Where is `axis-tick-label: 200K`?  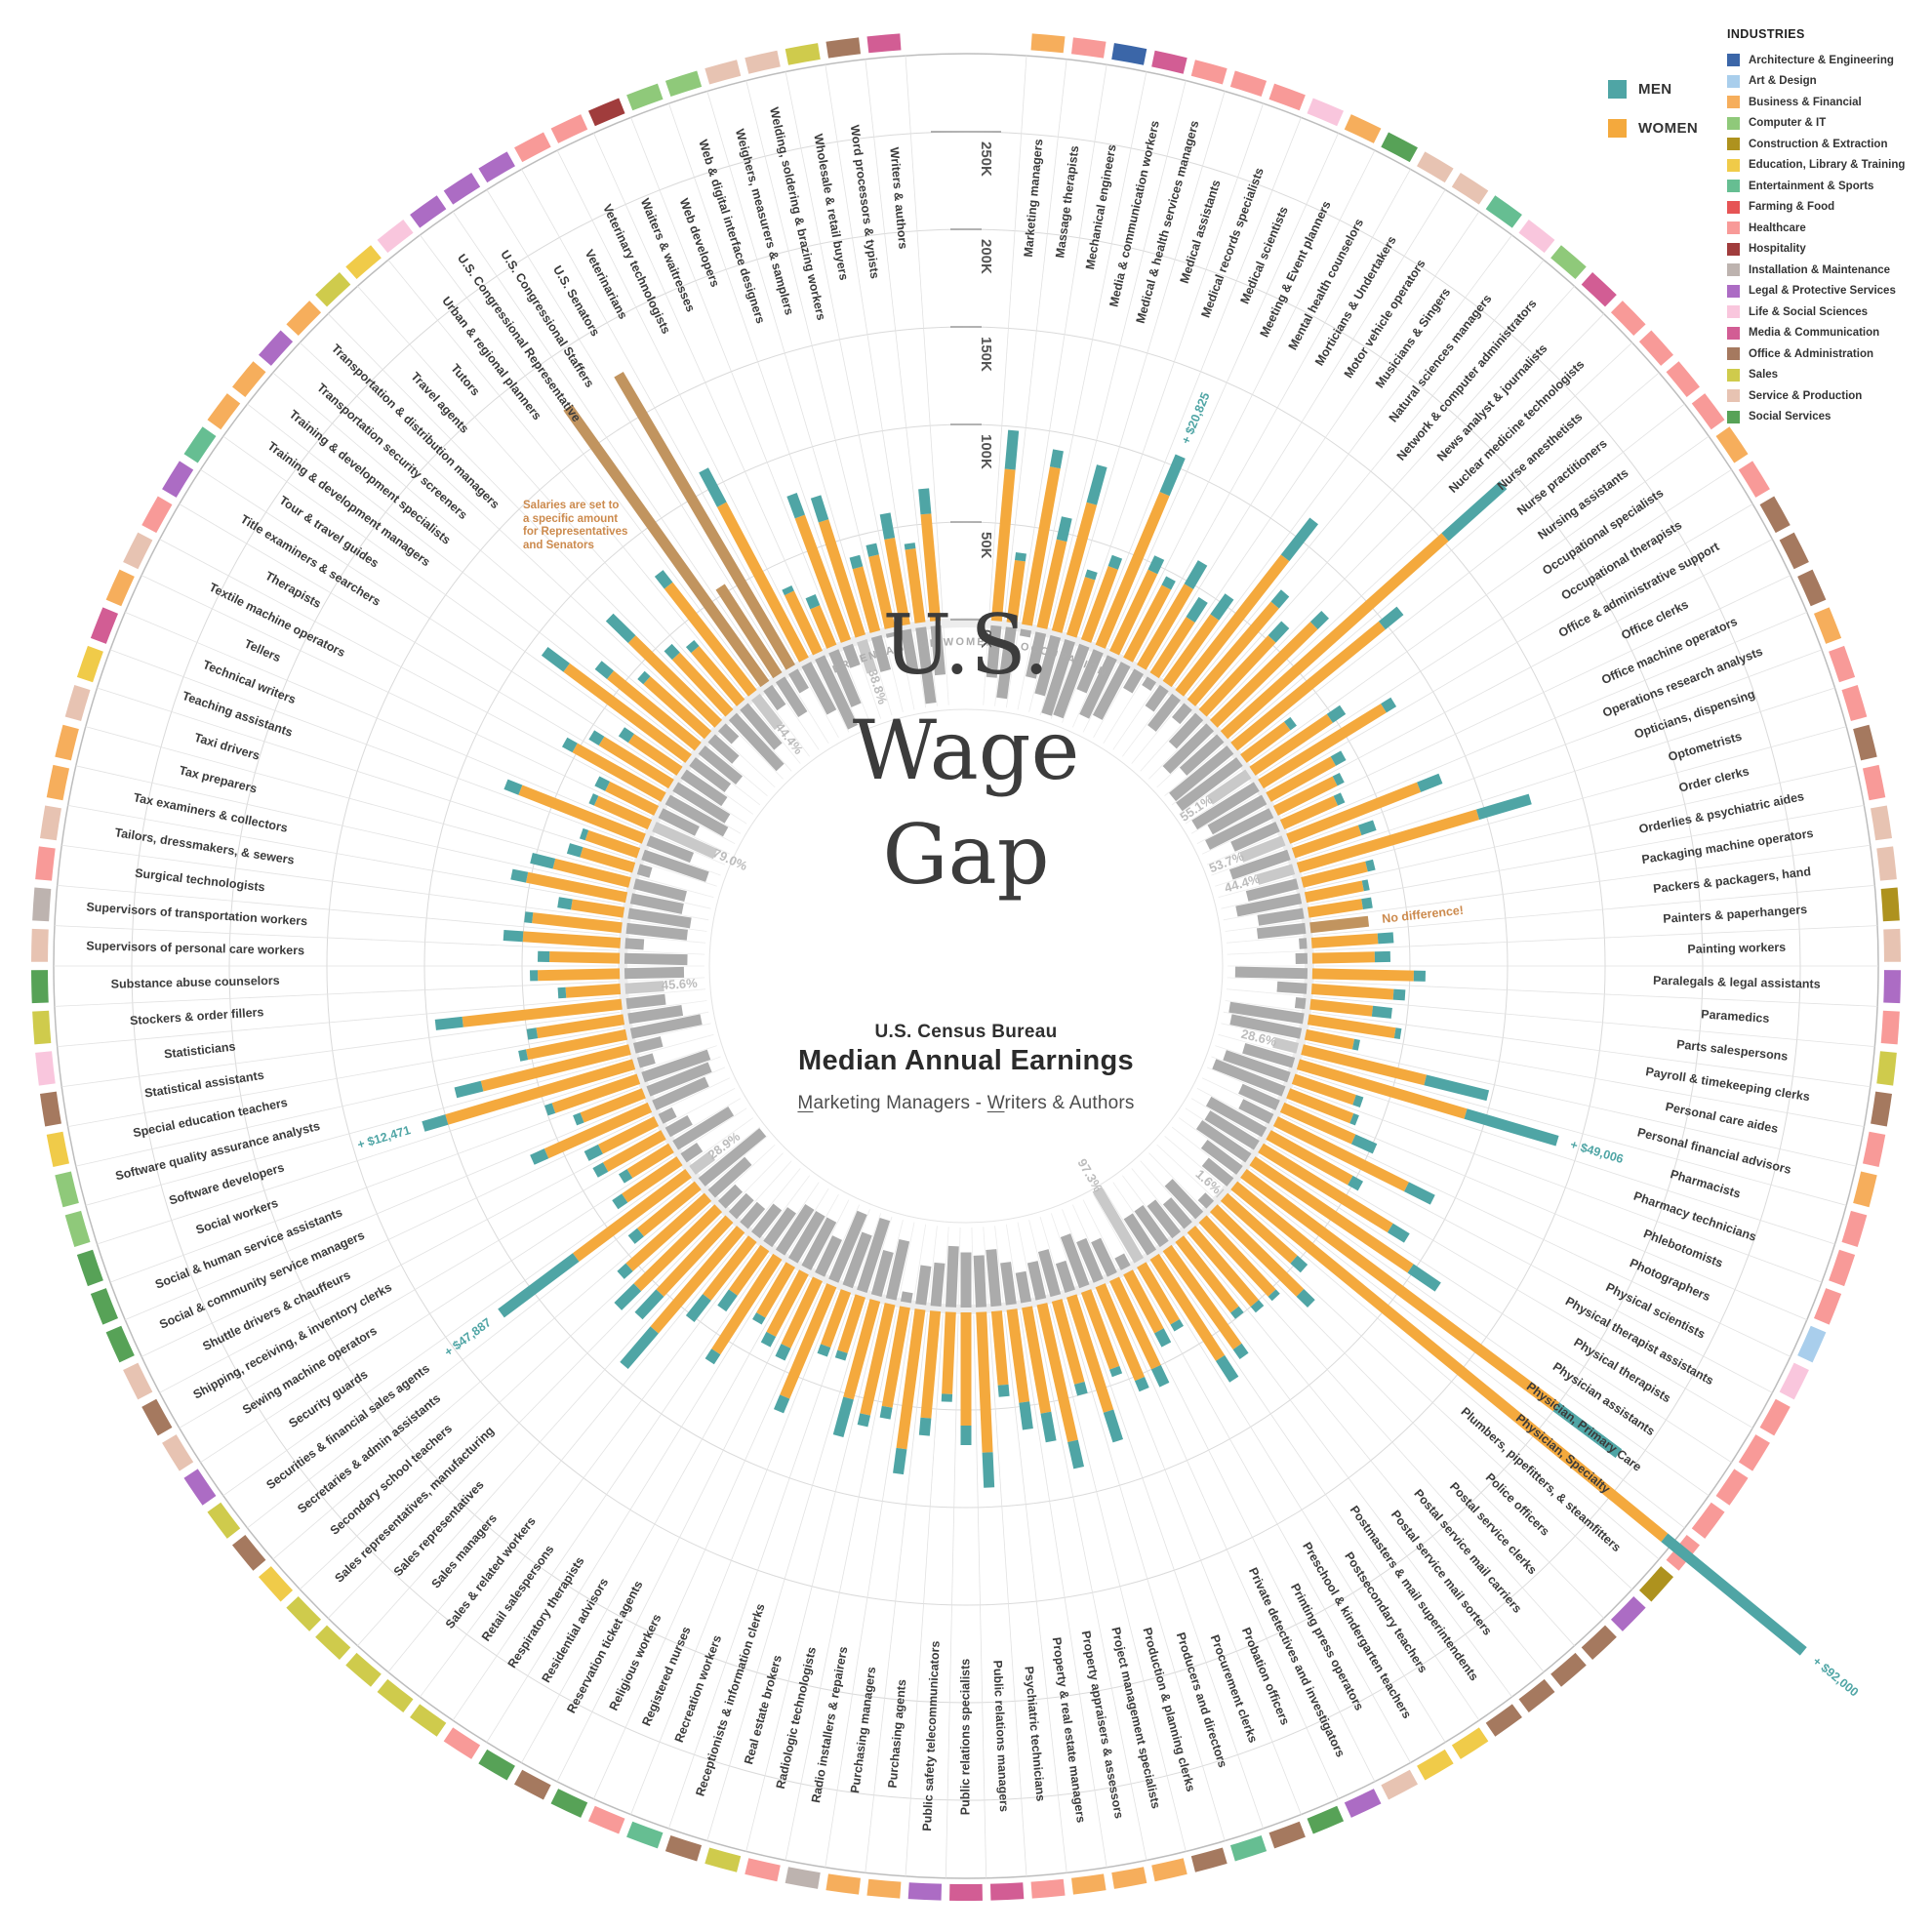
axis-tick-label: 200K is located at coordinates (986, 256).